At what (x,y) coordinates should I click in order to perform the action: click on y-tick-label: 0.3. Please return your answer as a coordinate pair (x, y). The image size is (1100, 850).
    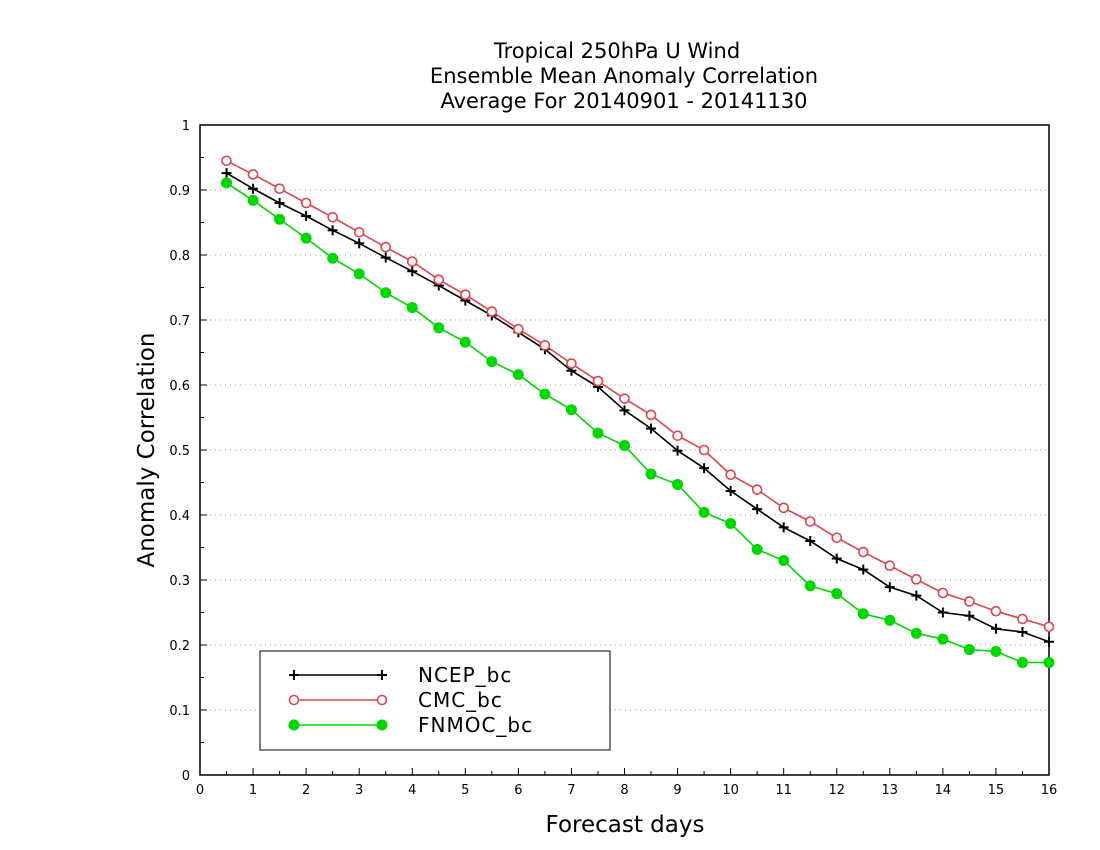
    Looking at the image, I should click on (179, 581).